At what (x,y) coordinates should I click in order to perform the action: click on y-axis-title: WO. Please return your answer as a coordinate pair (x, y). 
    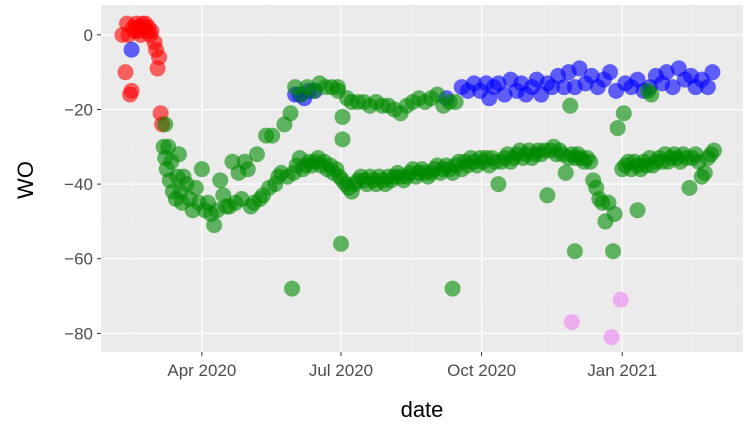
    Looking at the image, I should click on (25, 180).